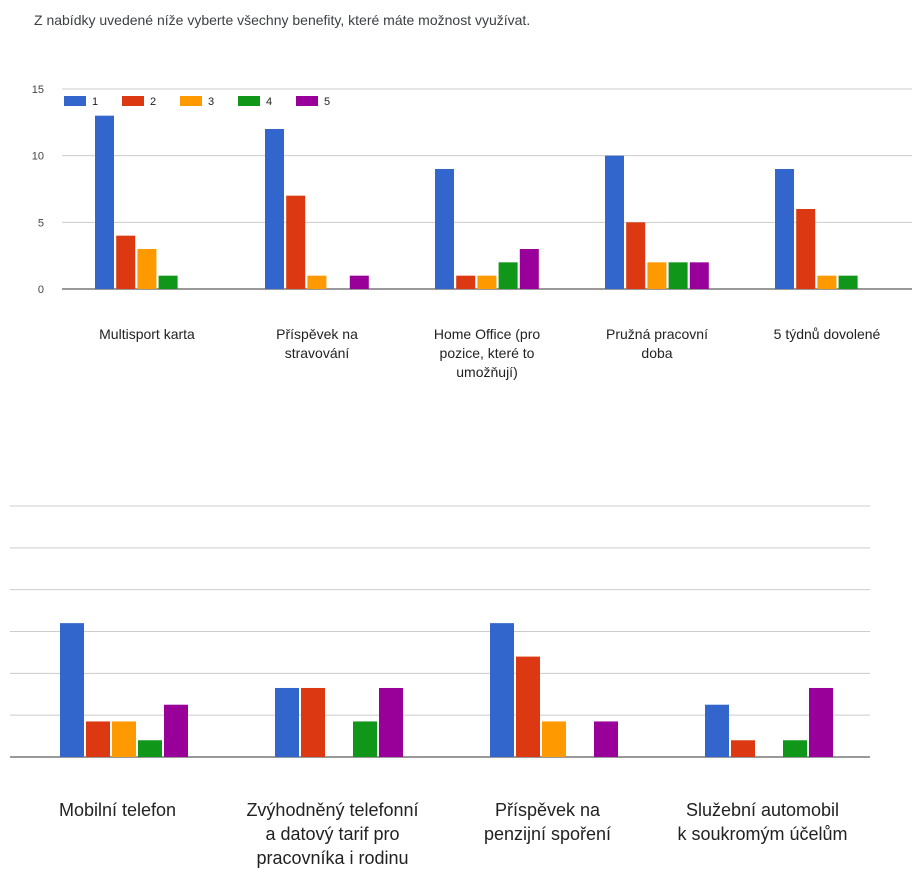 The height and width of the screenshot is (876, 915). Describe the element at coordinates (486, 372) in the screenshot. I see `category-label: umožňují)` at that location.